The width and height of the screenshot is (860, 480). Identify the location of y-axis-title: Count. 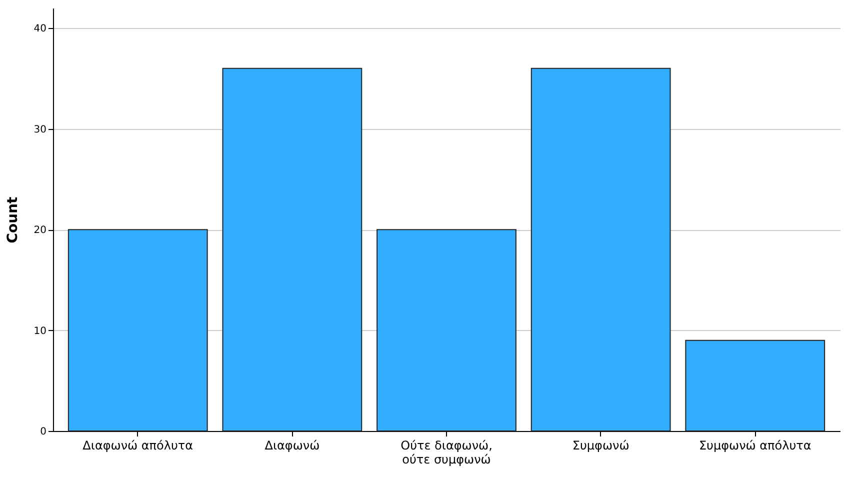
(12, 220).